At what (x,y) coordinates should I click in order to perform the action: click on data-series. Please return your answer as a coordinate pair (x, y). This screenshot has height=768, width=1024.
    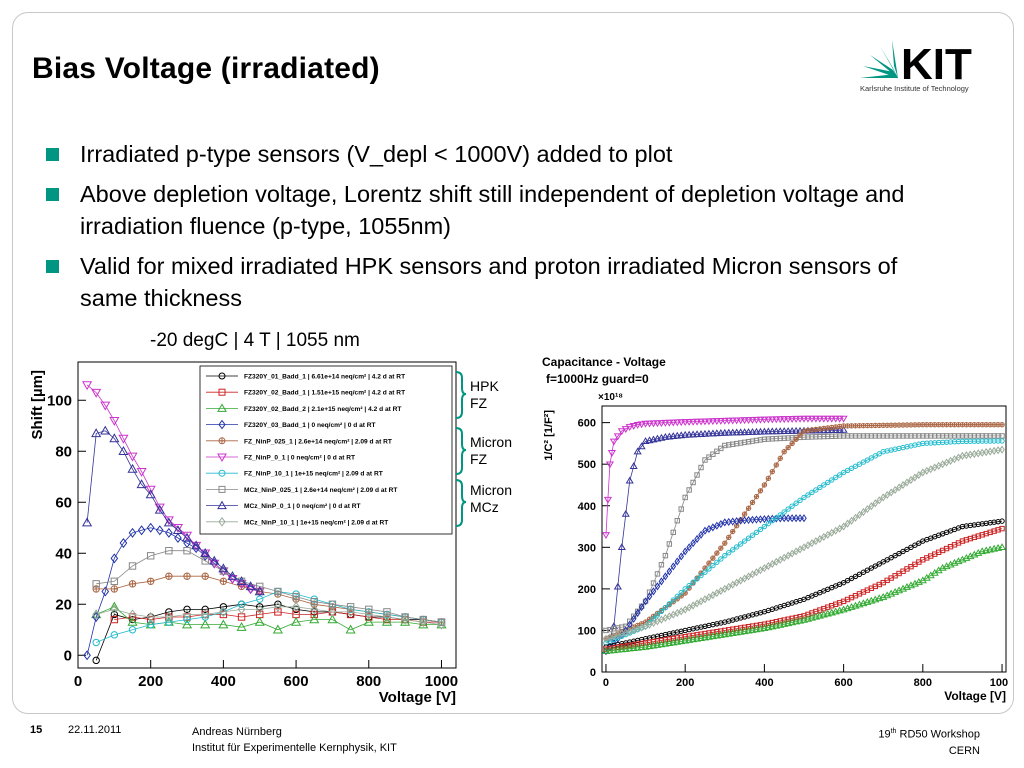
    Looking at the image, I should click on (804, 584).